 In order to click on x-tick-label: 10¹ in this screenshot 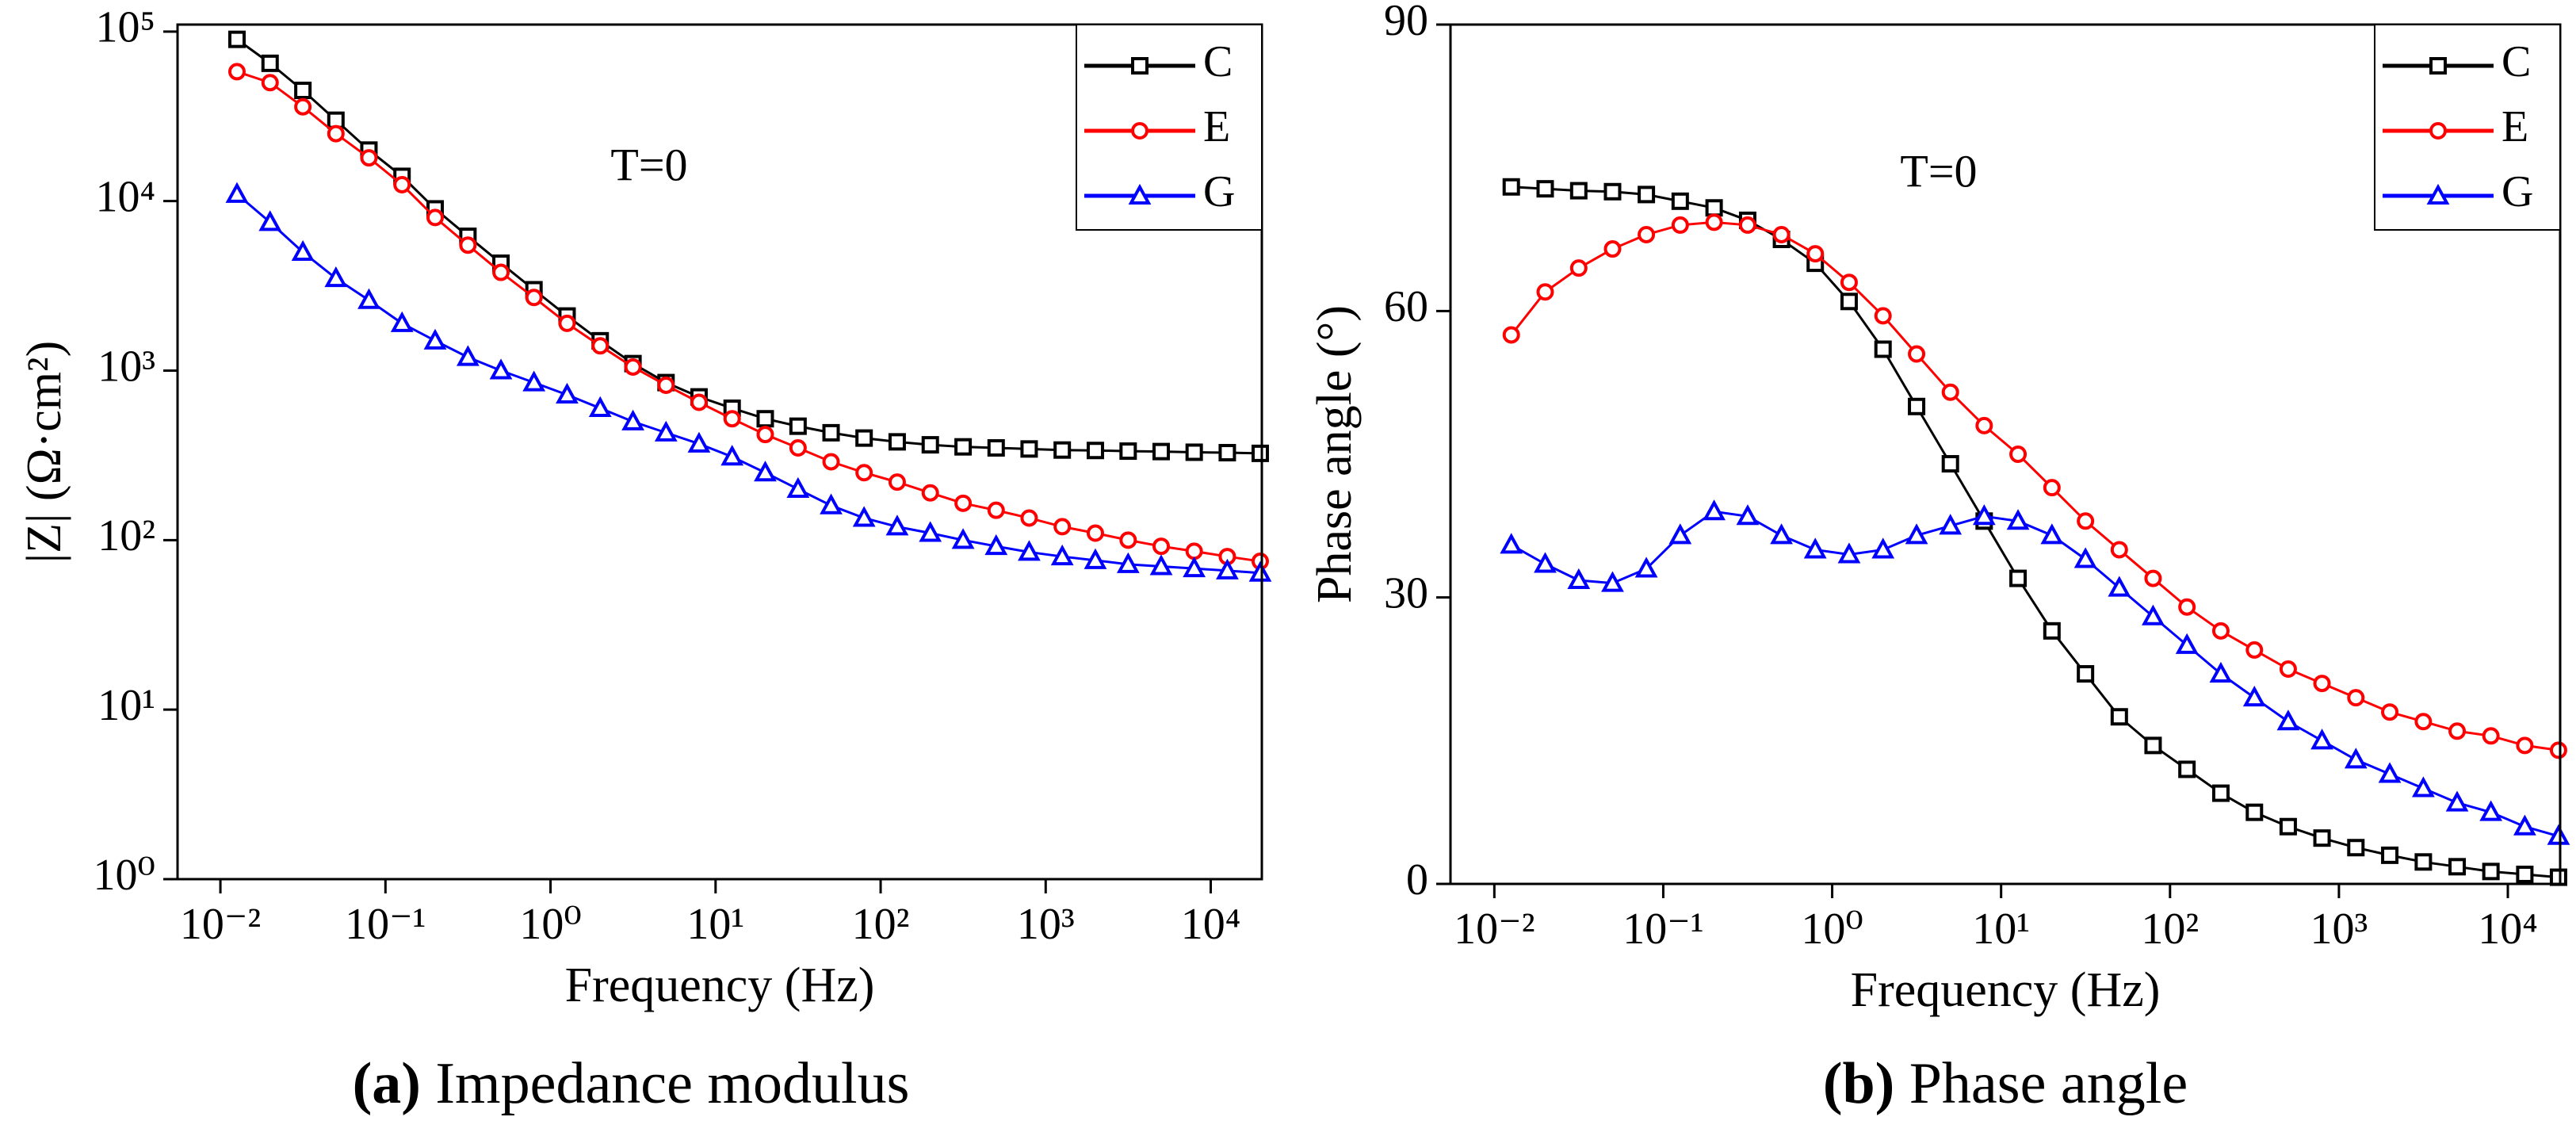, I will do `click(2001, 930)`.